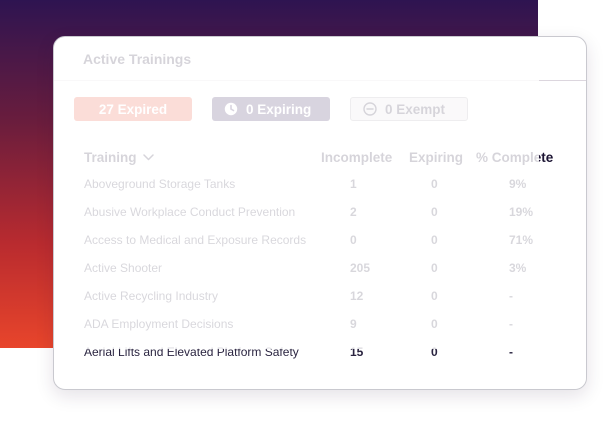 This screenshot has width=610, height=427. What do you see at coordinates (515, 157) in the screenshot?
I see `complete-column-header: % Complete` at bounding box center [515, 157].